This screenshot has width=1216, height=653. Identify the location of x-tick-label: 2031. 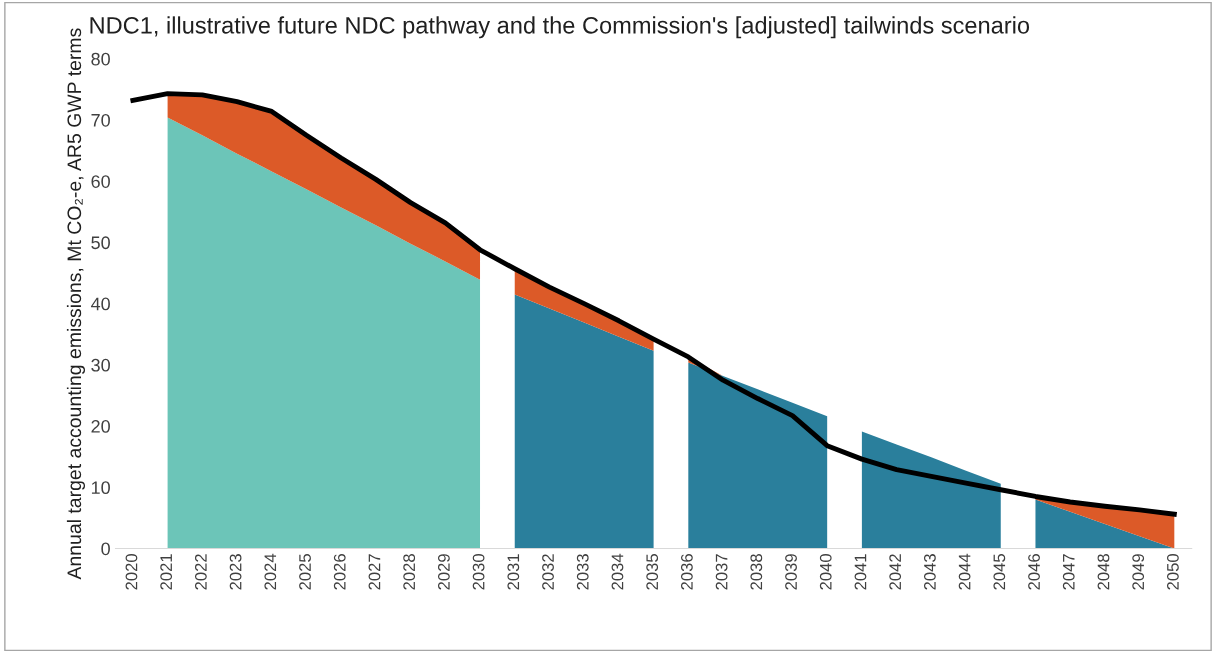
(513, 572).